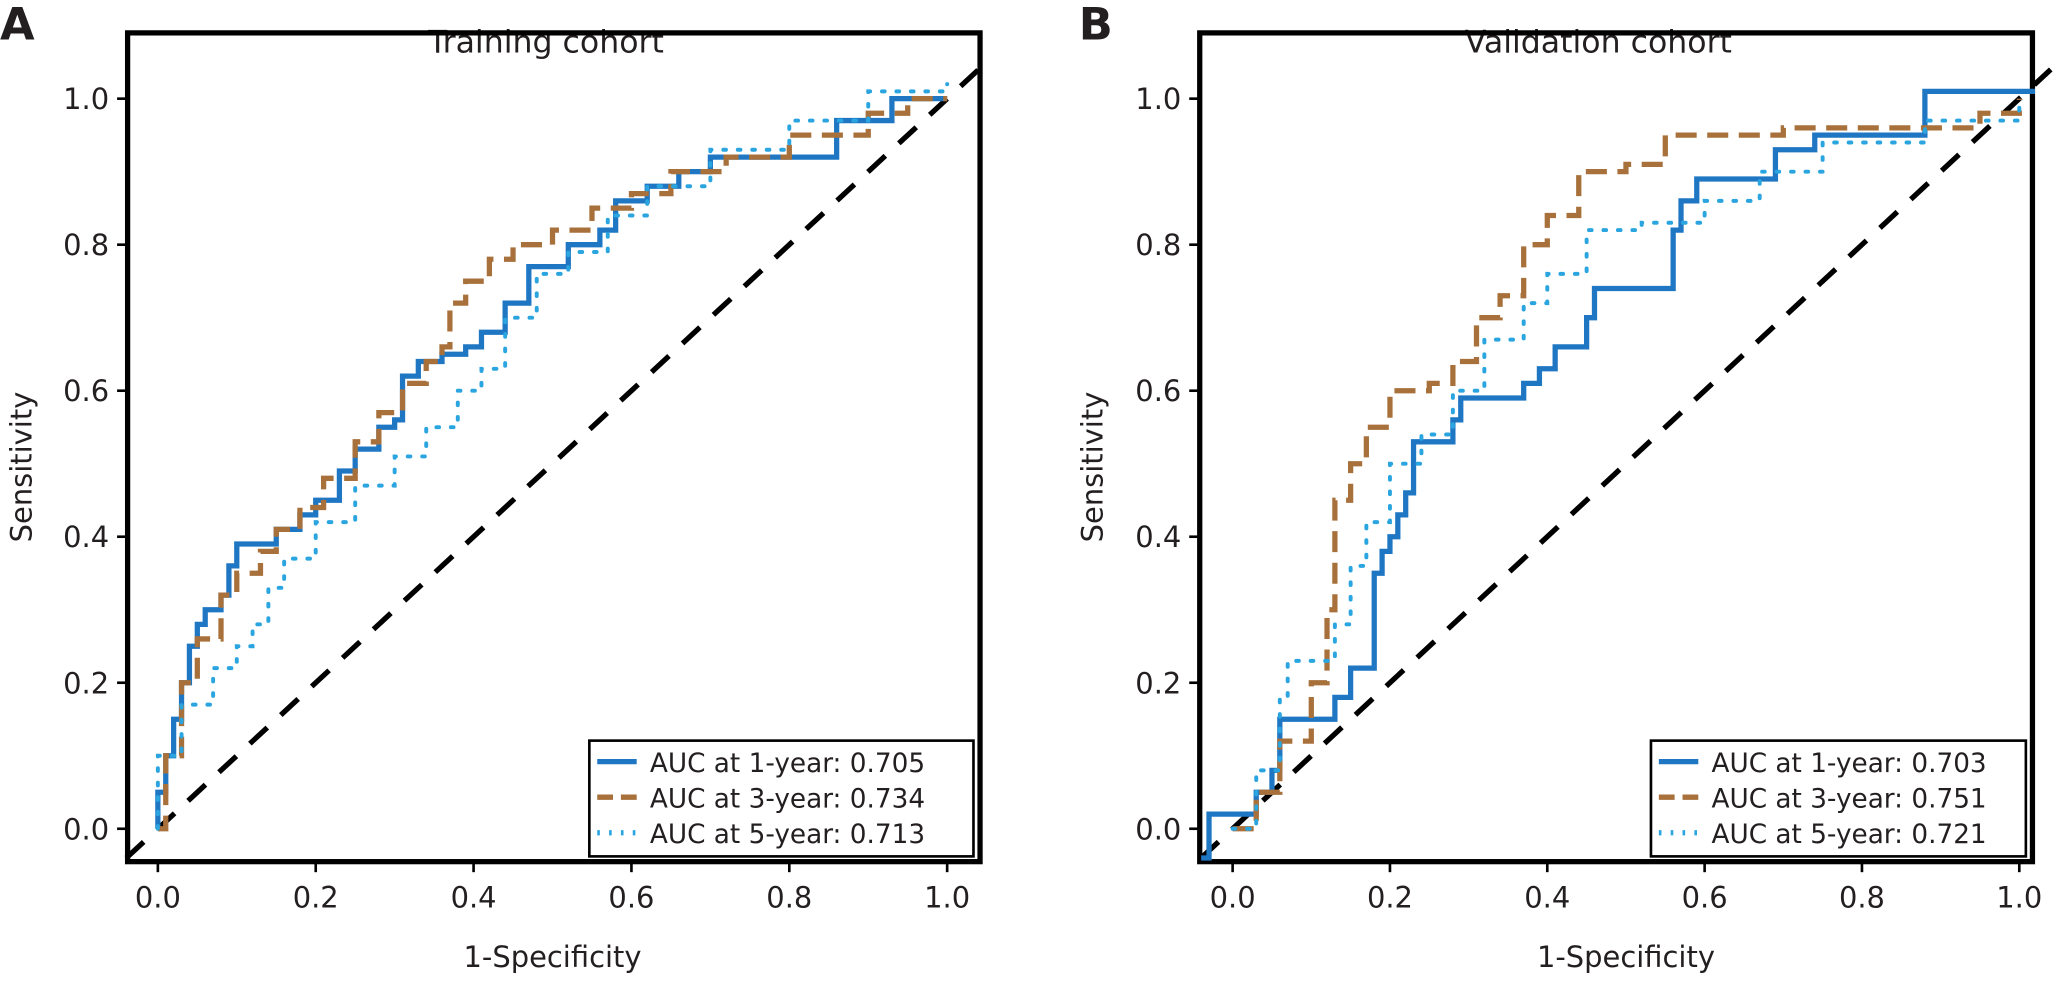 The height and width of the screenshot is (982, 2066). Describe the element at coordinates (787, 764) in the screenshot. I see `legend-label-y1: AUC at 1-year: 0.705` at that location.